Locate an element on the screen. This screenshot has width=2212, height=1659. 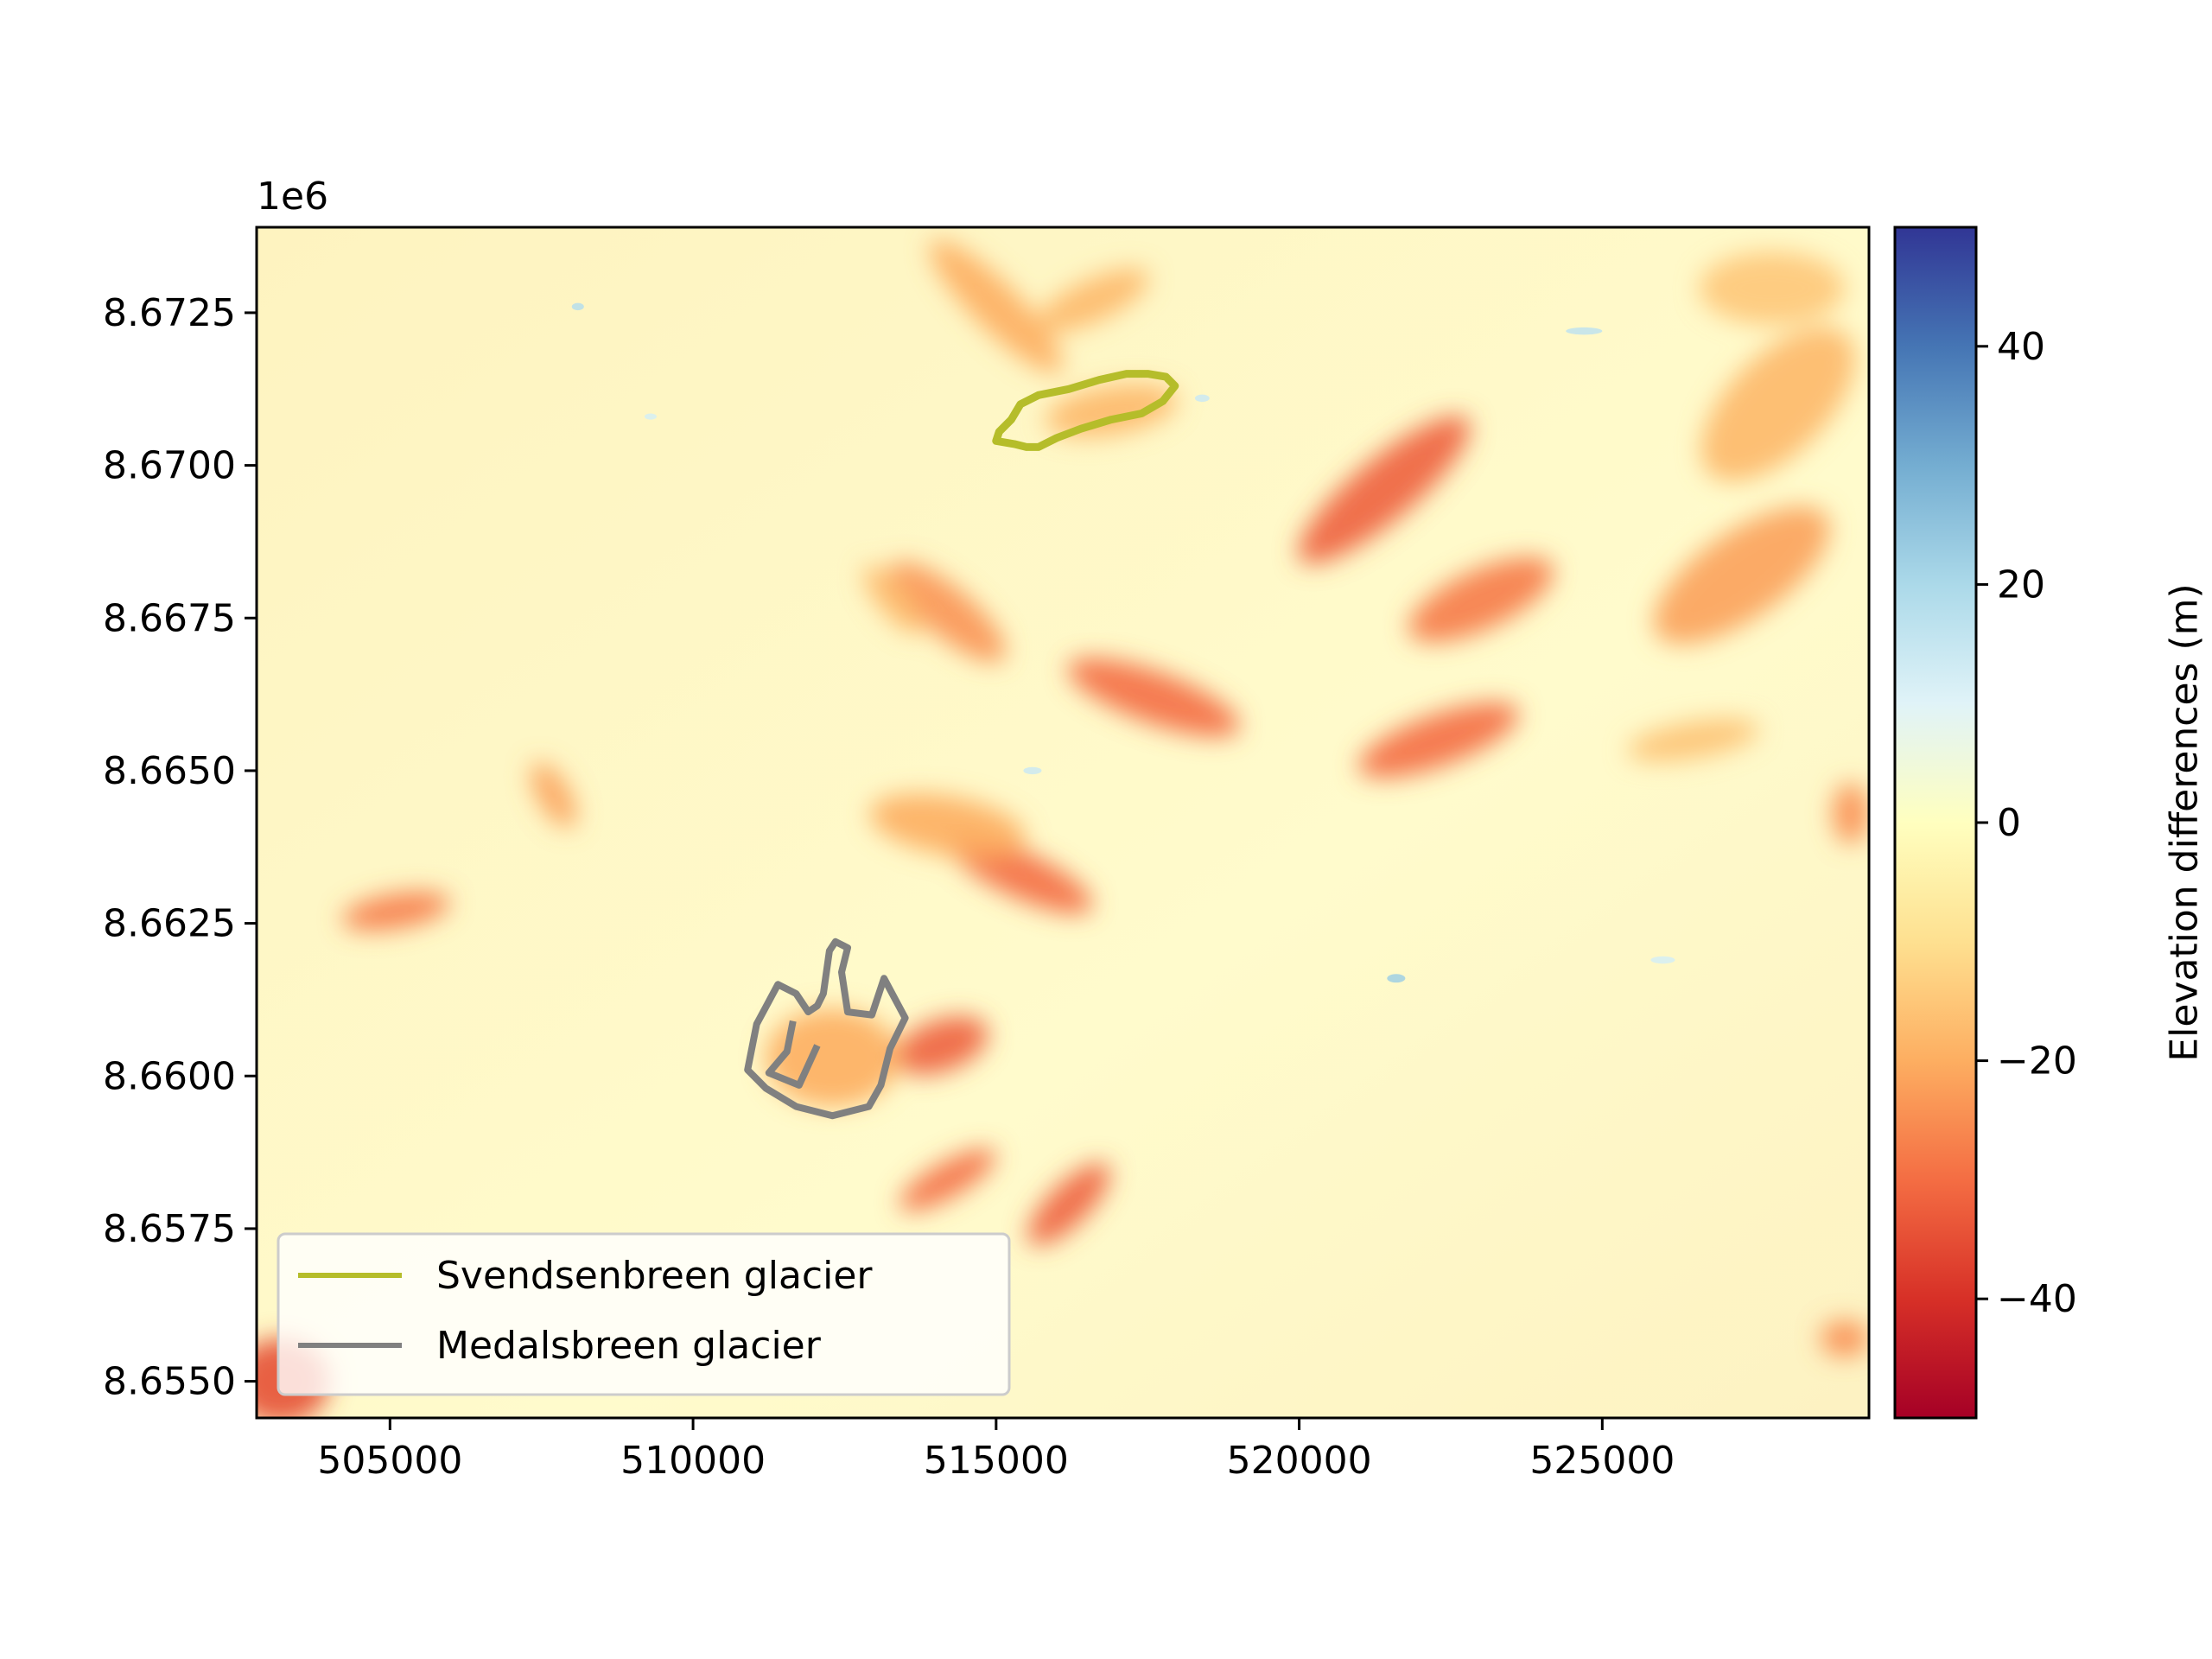
legend-label-svendsenbreen: Svendsenbreen glacier is located at coordinates (654, 1276).